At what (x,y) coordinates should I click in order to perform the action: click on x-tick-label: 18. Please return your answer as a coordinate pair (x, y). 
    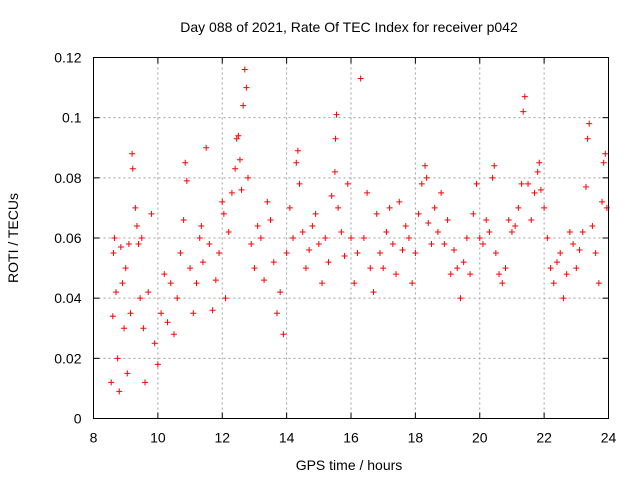
    Looking at the image, I should click on (416, 438).